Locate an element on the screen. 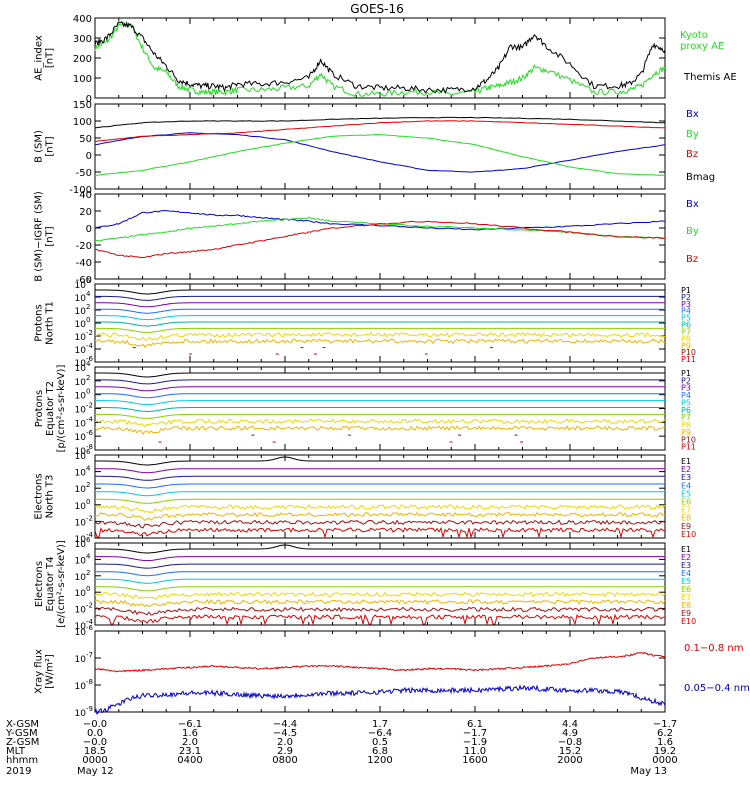  panel-frame-et3 is located at coordinates (380, 496).